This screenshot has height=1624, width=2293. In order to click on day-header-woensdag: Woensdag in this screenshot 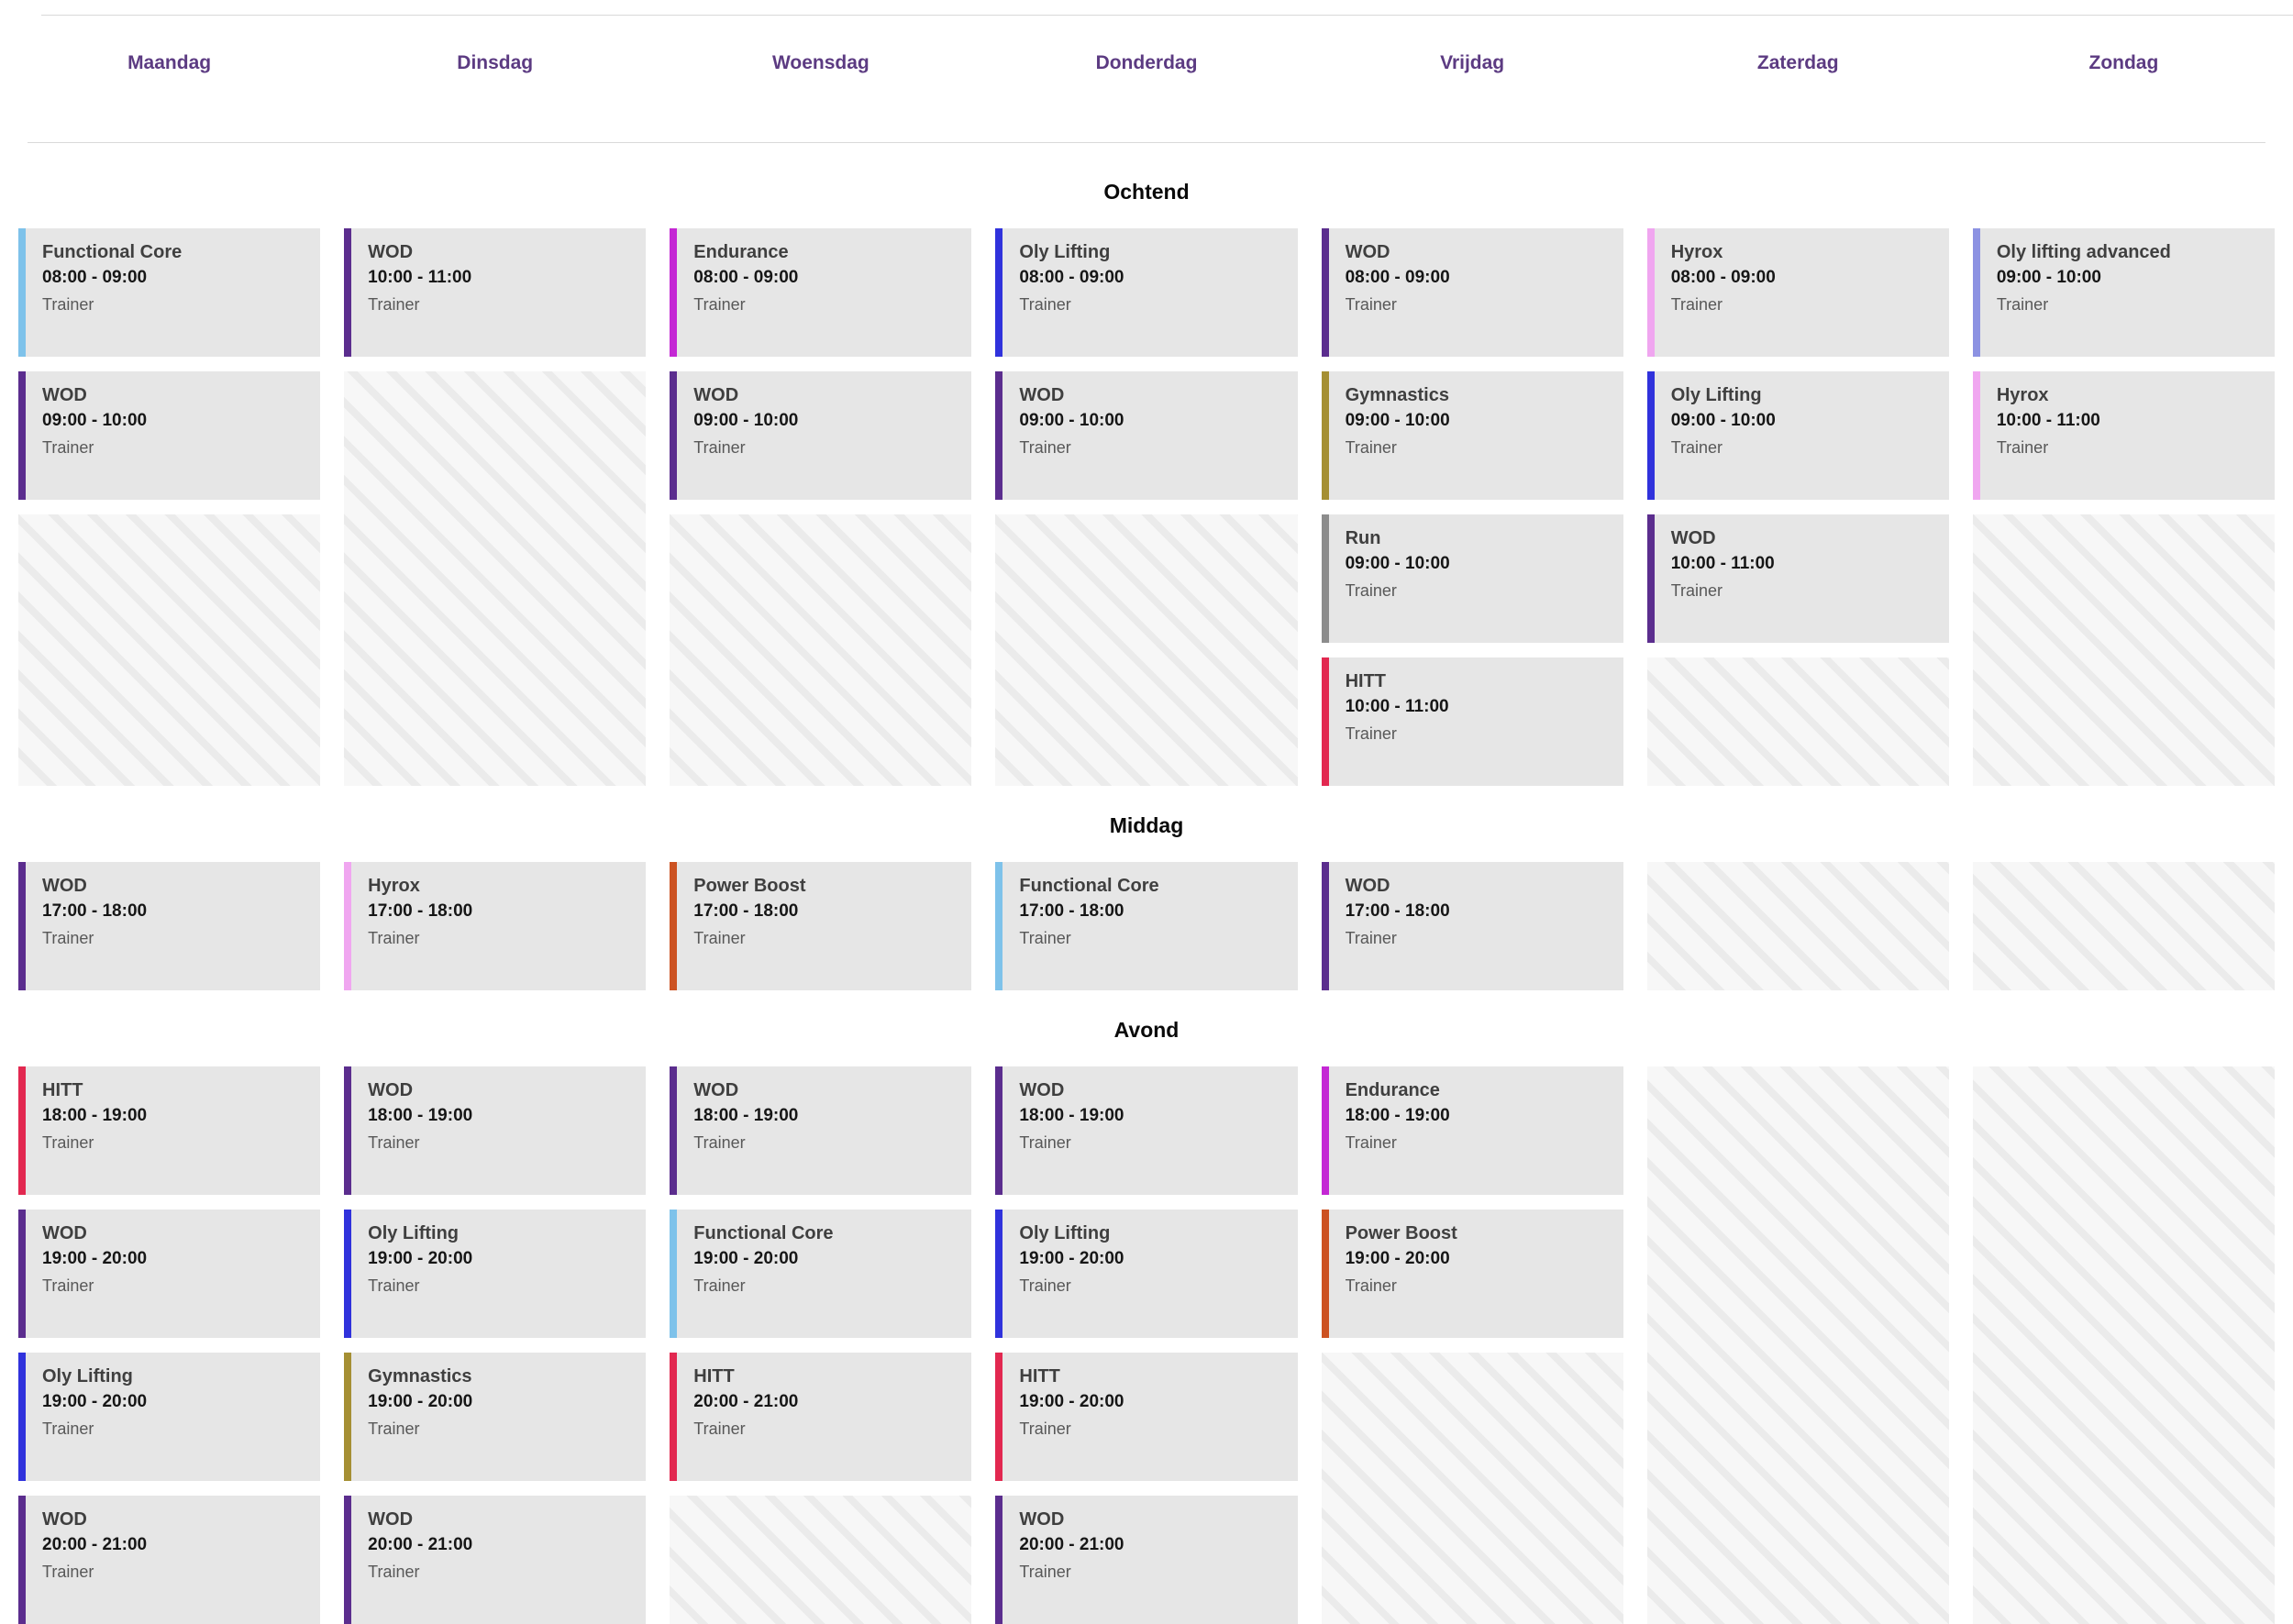, I will do `click(820, 62)`.